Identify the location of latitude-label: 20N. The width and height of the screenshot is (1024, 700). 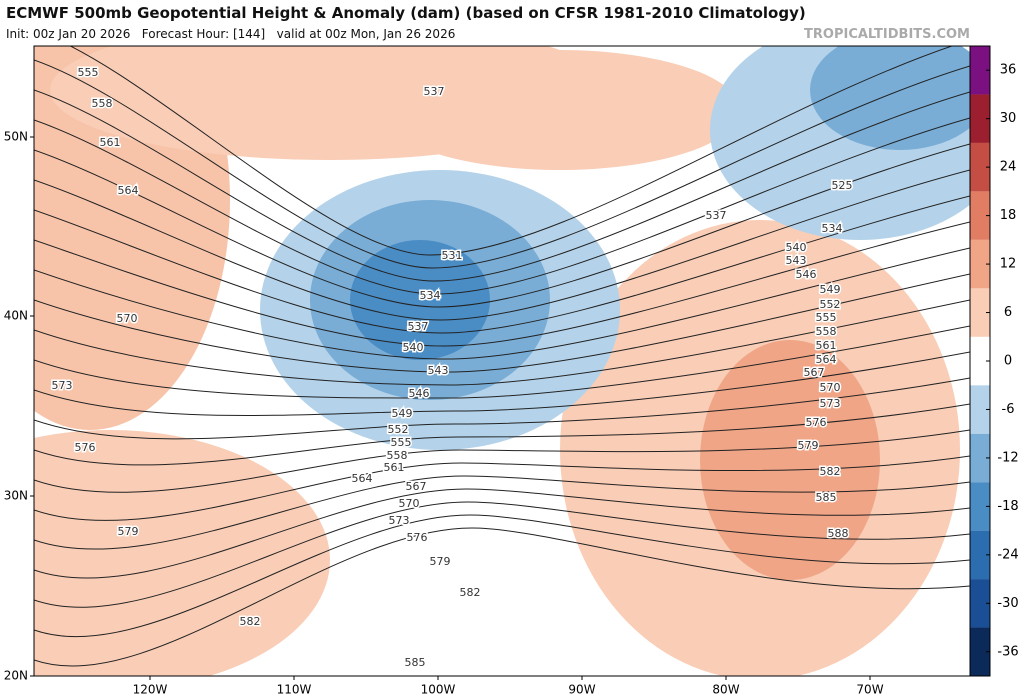
(16, 676).